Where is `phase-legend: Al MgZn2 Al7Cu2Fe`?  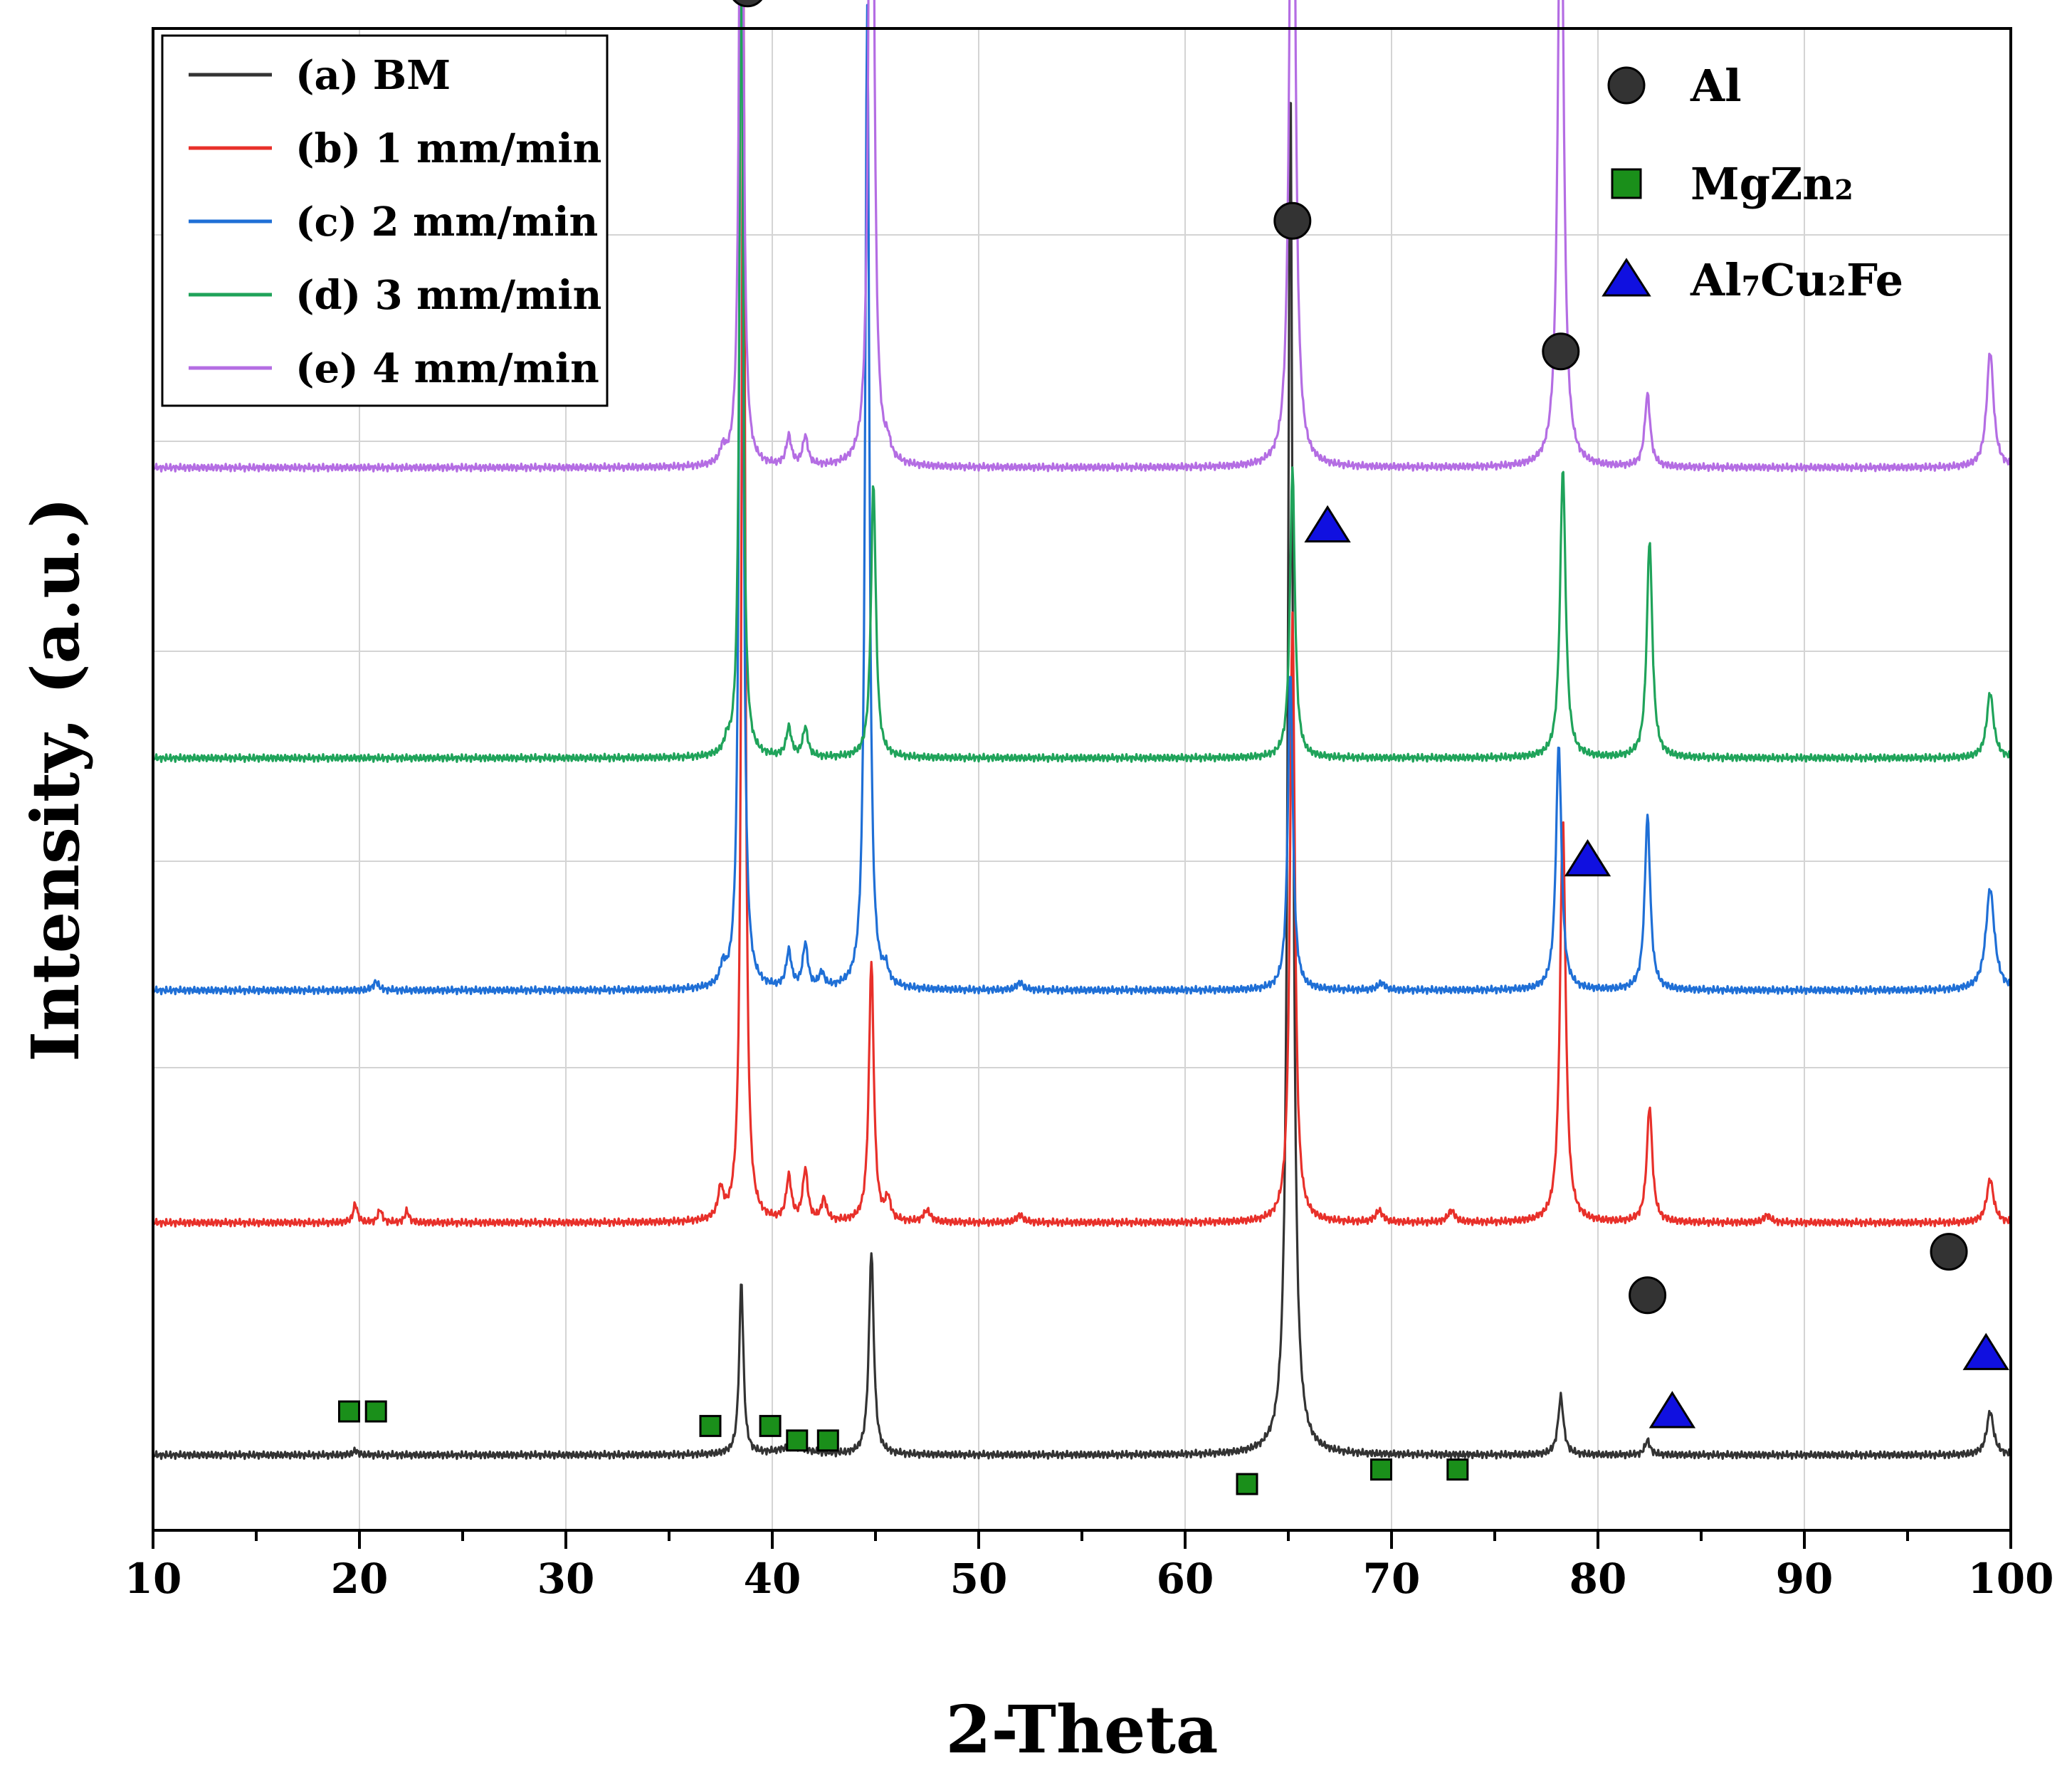
phase-legend: Al MgZn2 Al7Cu2Fe is located at coordinates (1752, 183).